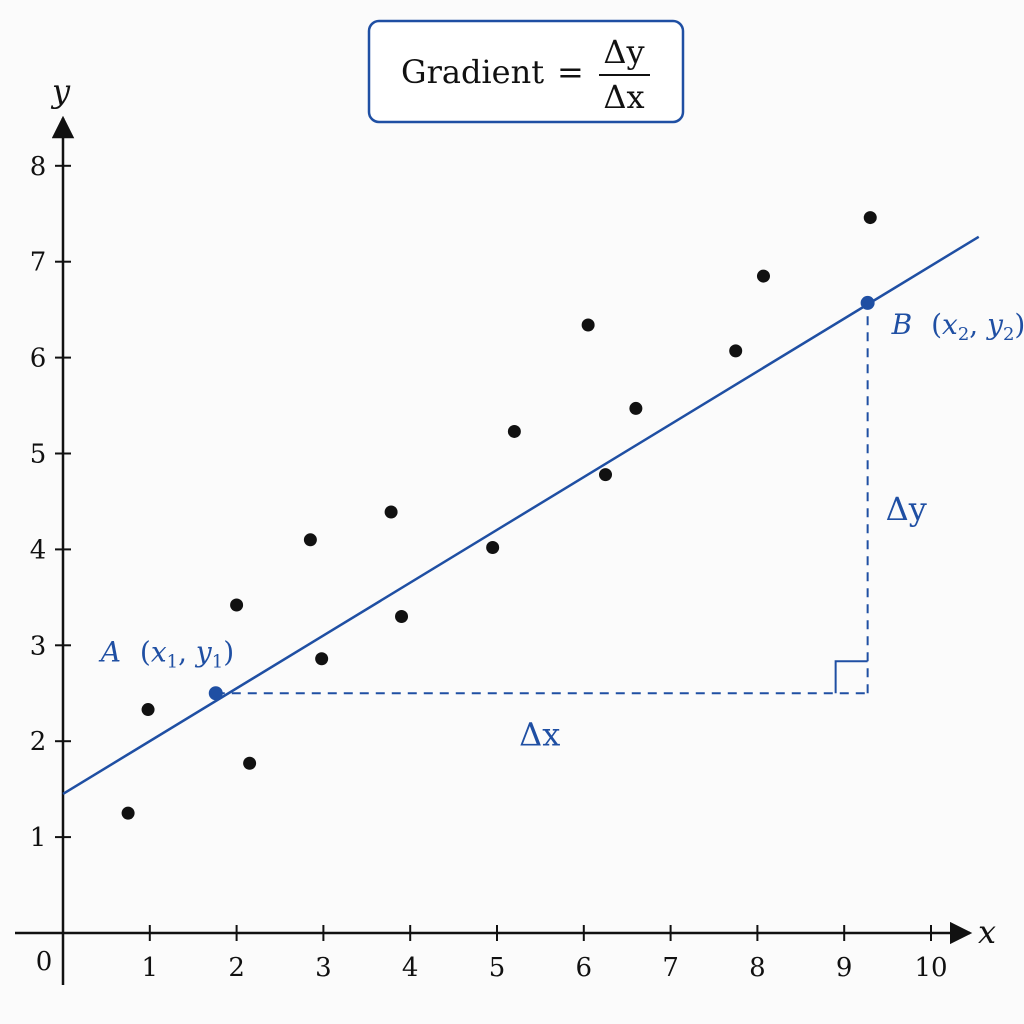  What do you see at coordinates (936, 324) in the screenshot?
I see `point-b-open-paren: (` at bounding box center [936, 324].